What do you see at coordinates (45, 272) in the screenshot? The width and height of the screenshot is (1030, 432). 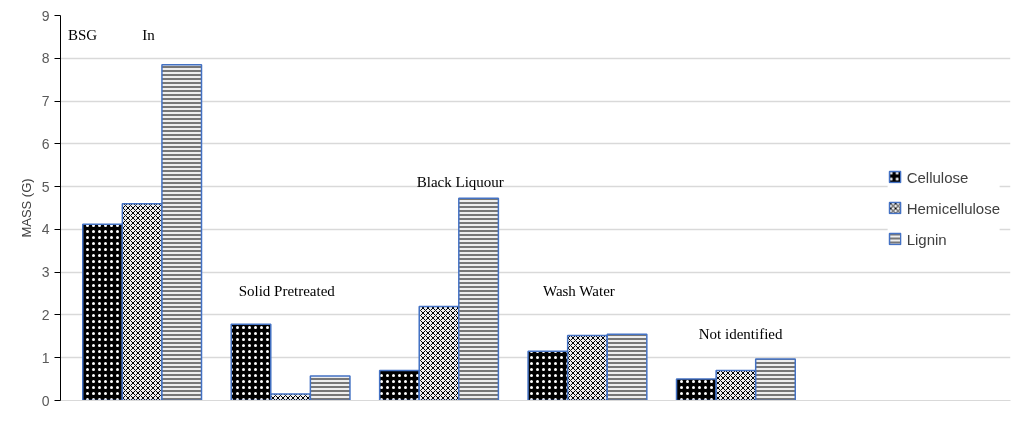 I see `y-tick-label: 3` at bounding box center [45, 272].